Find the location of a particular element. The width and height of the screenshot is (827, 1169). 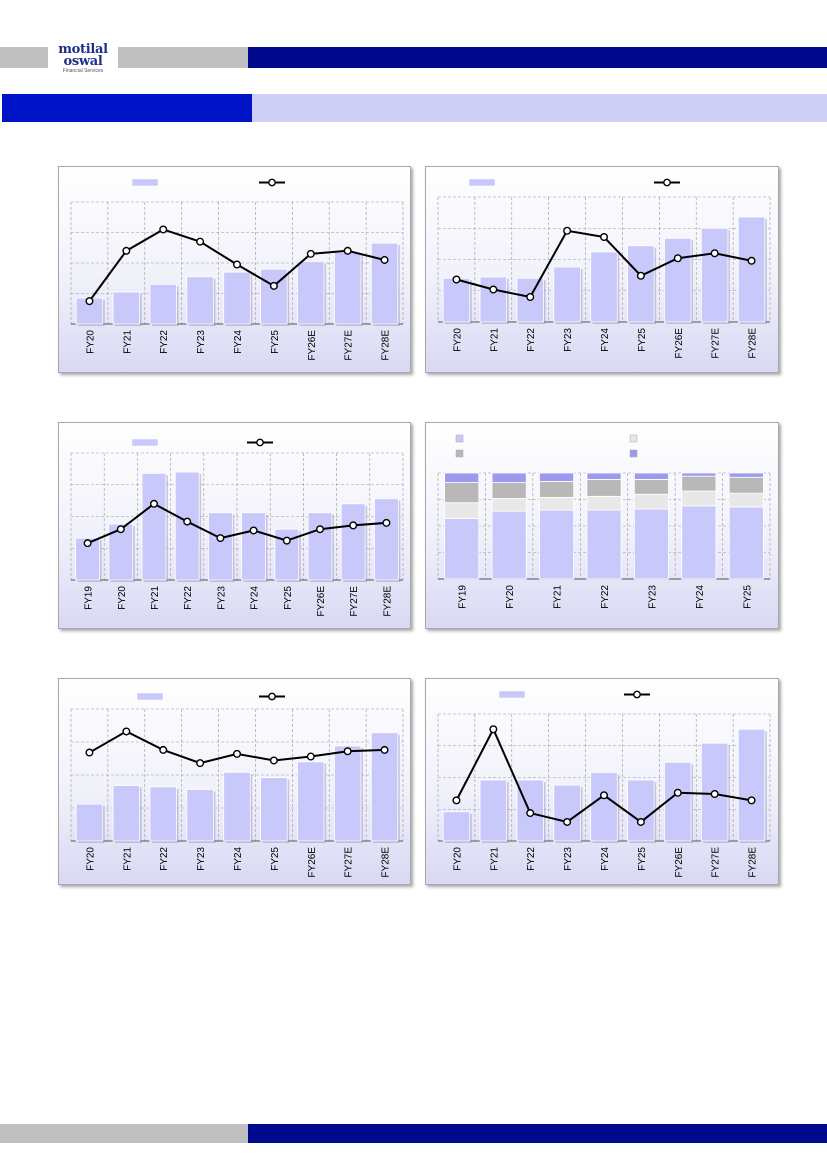

section-heading-block is located at coordinates (127, 108).